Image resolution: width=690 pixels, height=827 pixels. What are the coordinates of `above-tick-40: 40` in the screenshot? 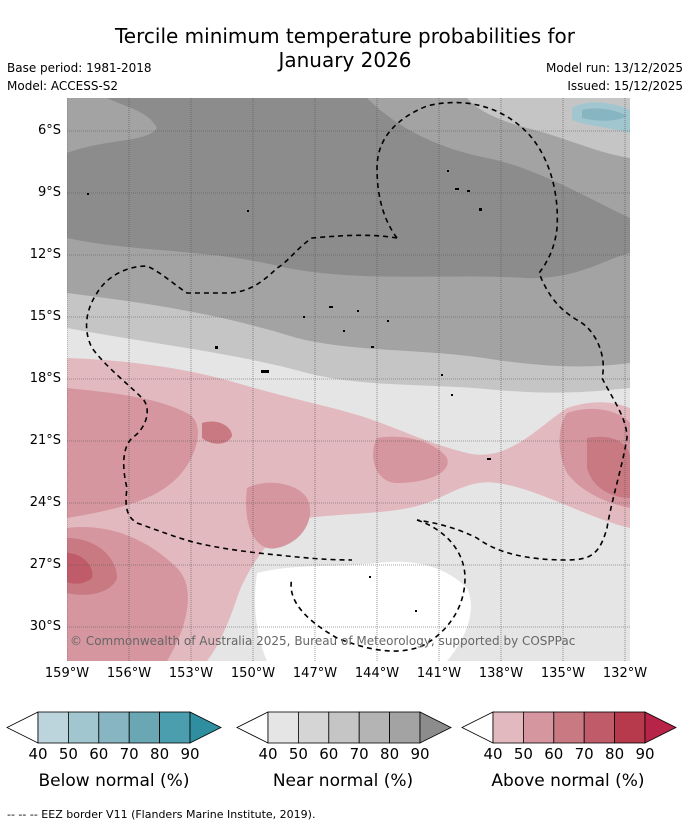 It's located at (493, 754).